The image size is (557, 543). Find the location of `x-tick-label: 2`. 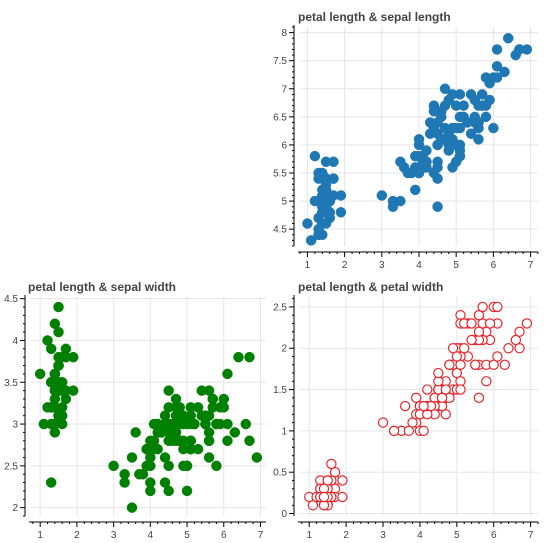

x-tick-label: 2 is located at coordinates (345, 265).